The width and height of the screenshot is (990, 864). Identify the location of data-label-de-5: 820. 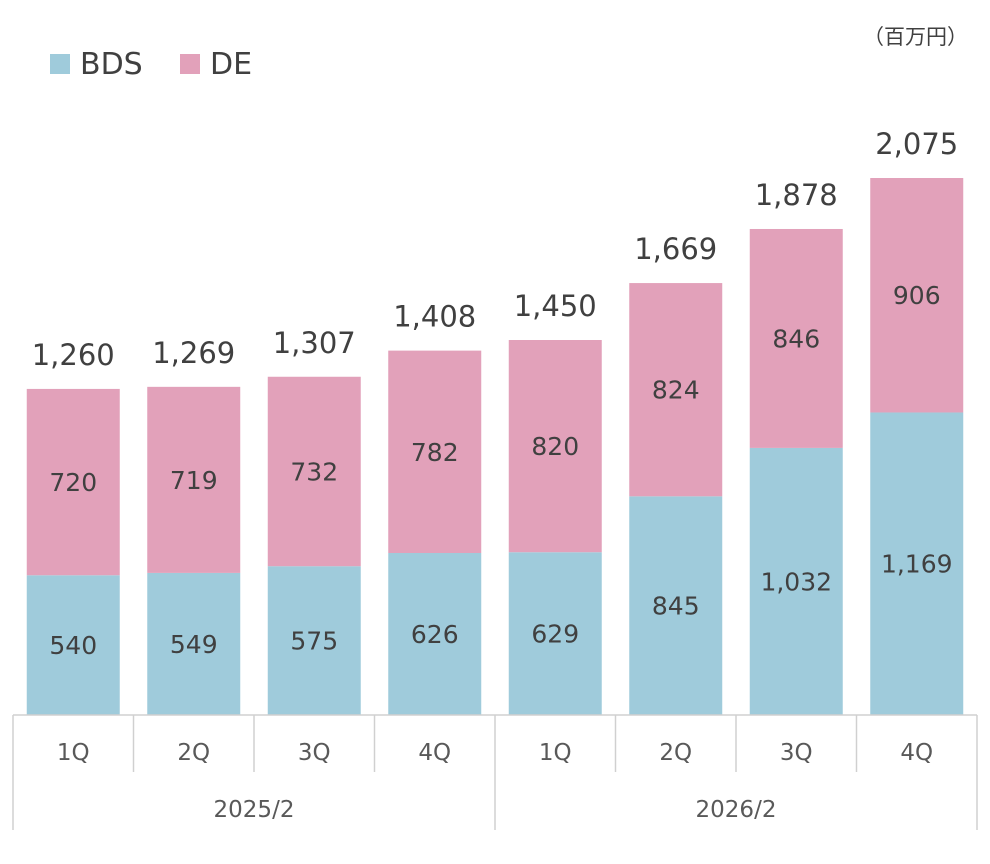
(555, 446).